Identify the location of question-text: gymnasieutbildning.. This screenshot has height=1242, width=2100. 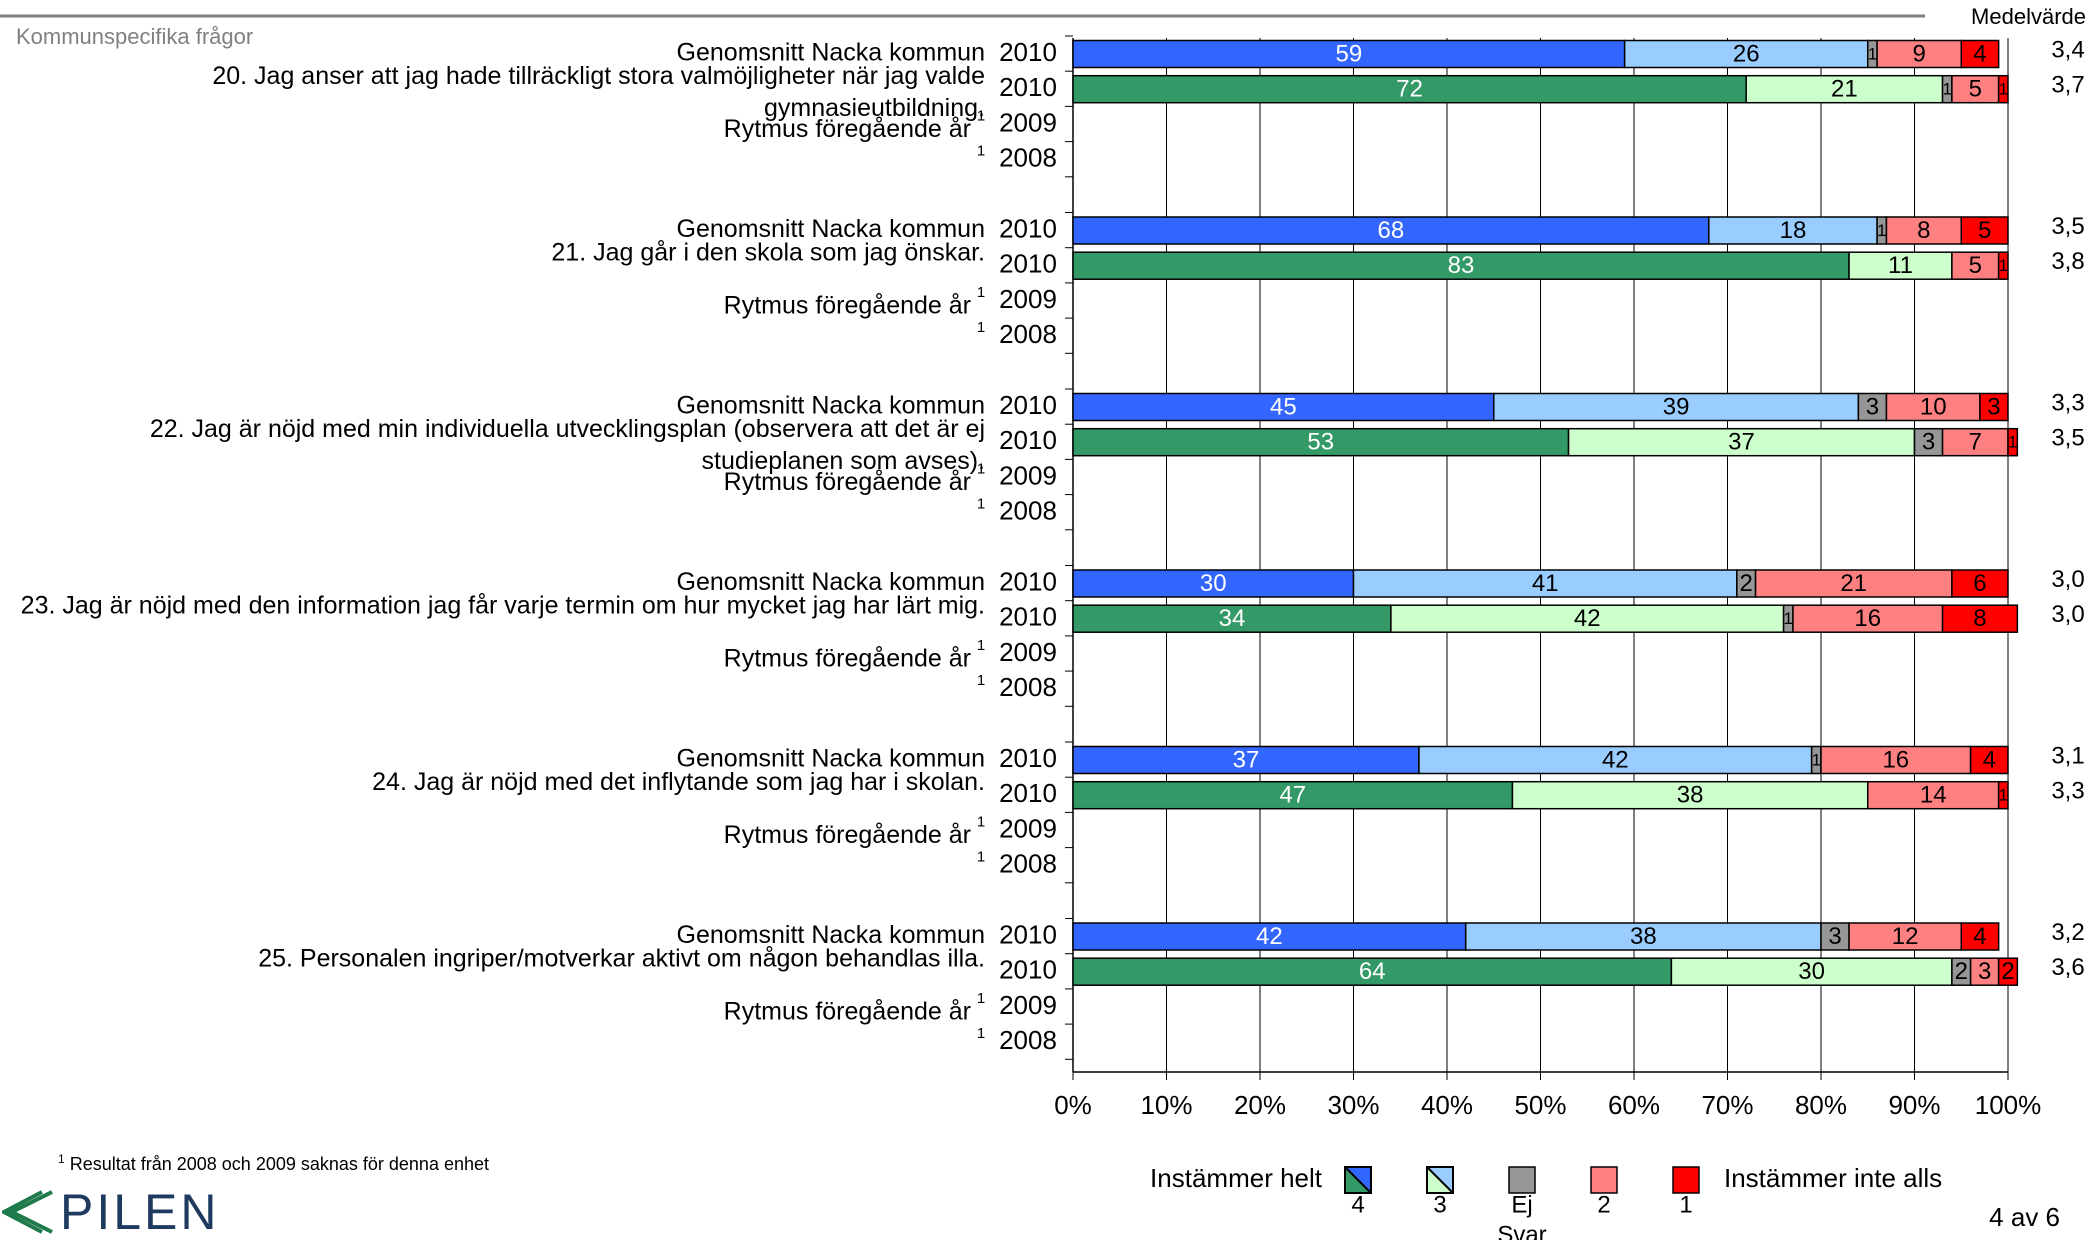
(874, 108).